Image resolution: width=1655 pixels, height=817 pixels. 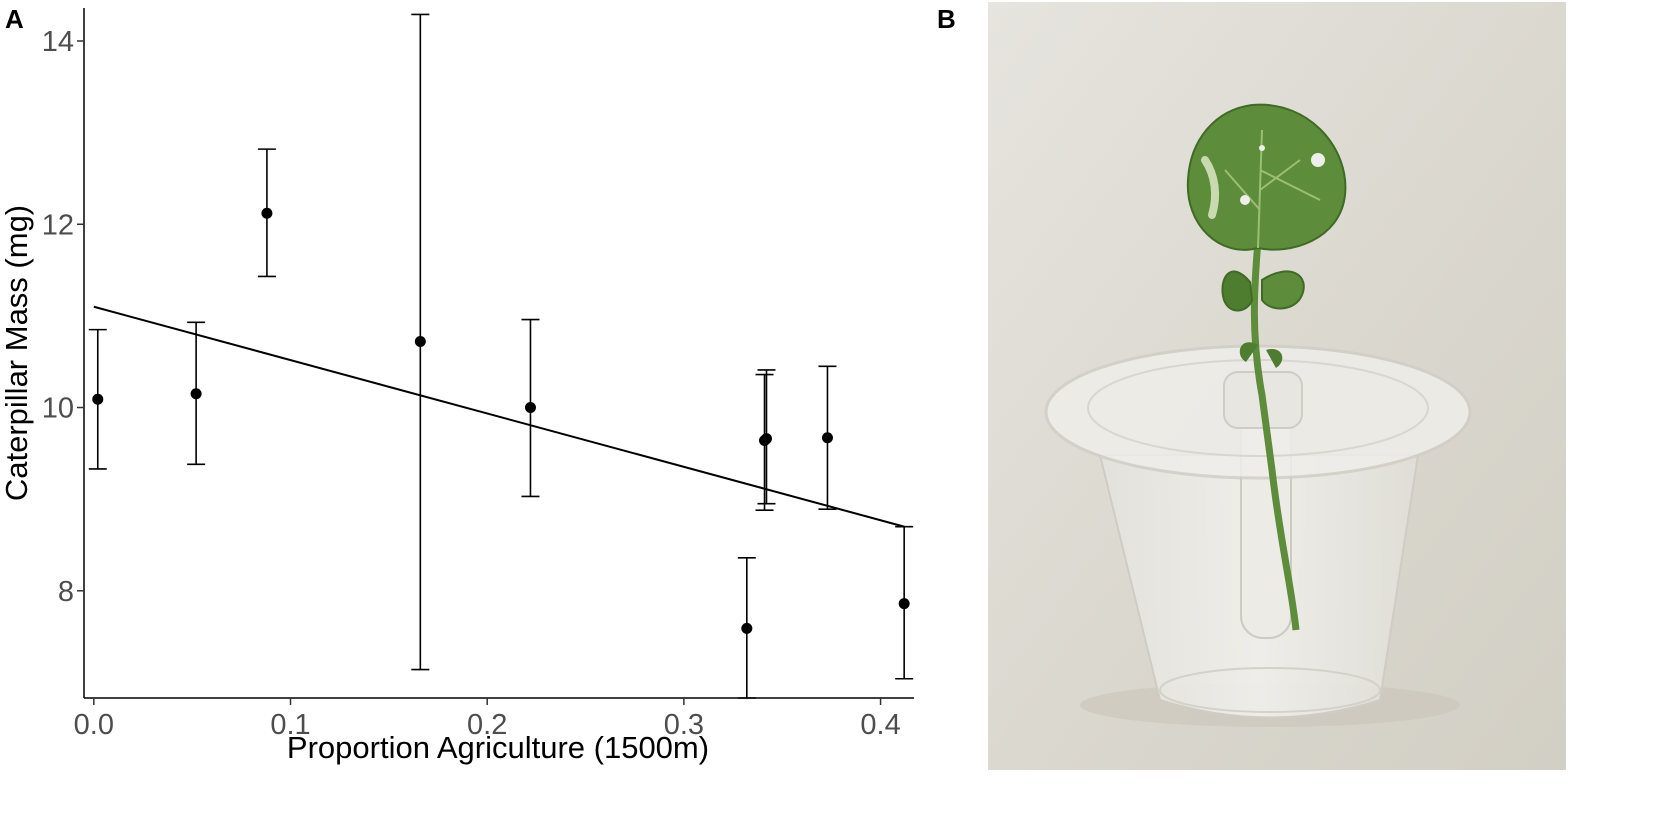 What do you see at coordinates (58, 409) in the screenshot?
I see `y-tick-label: 10` at bounding box center [58, 409].